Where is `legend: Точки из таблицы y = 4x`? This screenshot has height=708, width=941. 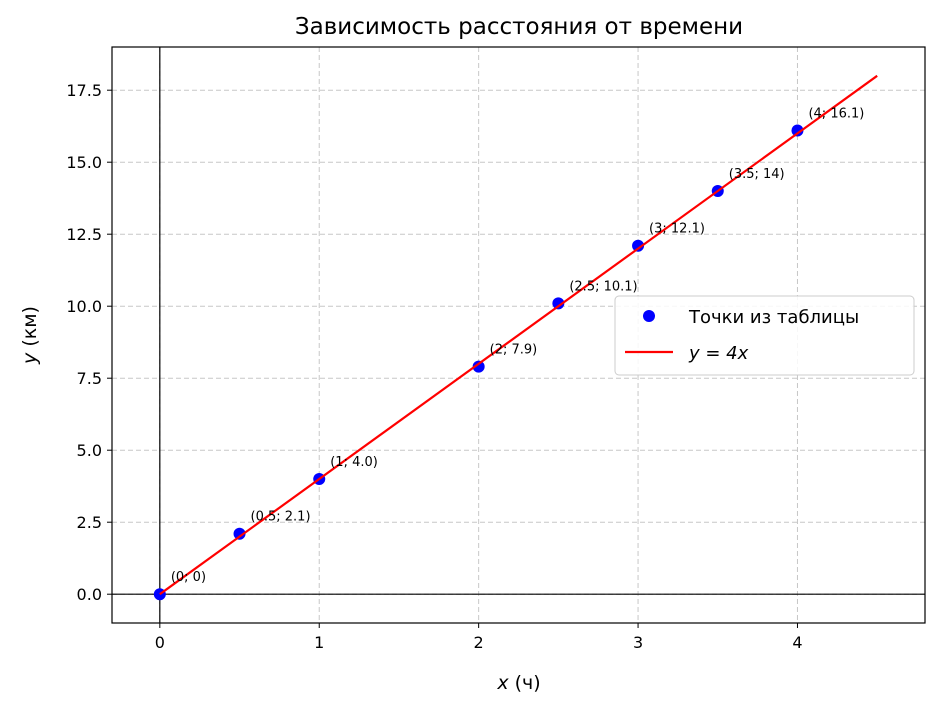
legend: Точки из таблицы y = 4x is located at coordinates (764, 335).